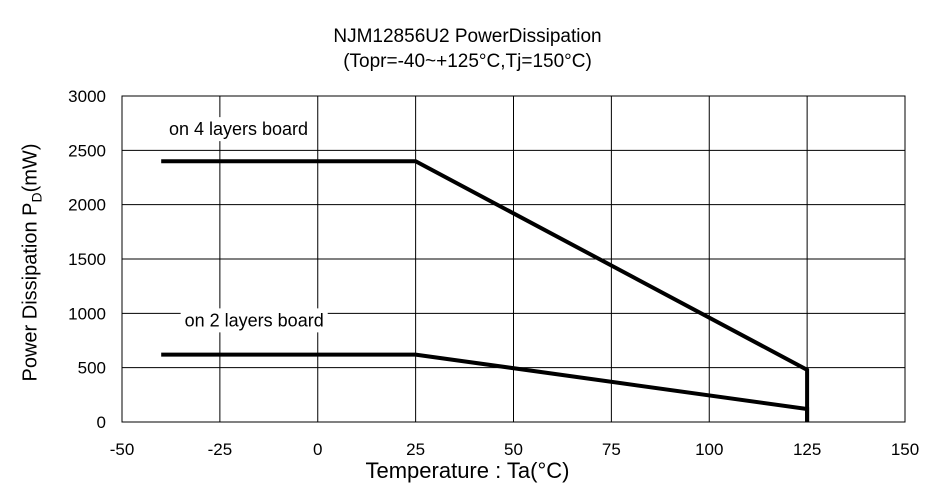 The width and height of the screenshot is (935, 502). I want to click on y-tick-label: 3000, so click(87, 96).